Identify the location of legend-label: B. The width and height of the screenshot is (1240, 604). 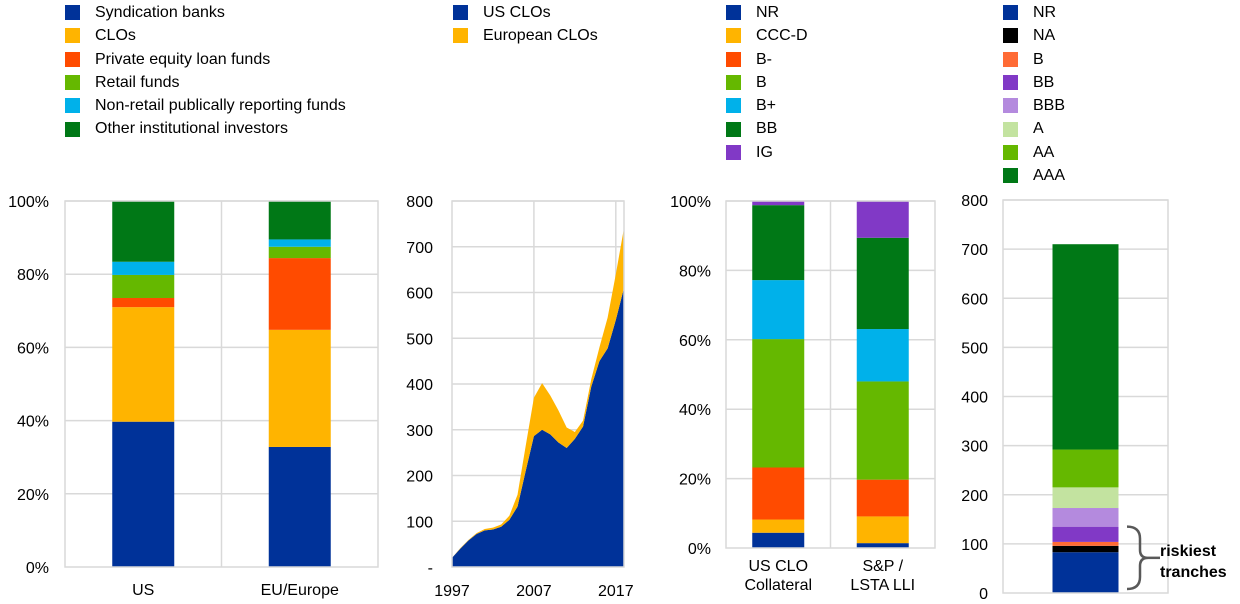
(1038, 59).